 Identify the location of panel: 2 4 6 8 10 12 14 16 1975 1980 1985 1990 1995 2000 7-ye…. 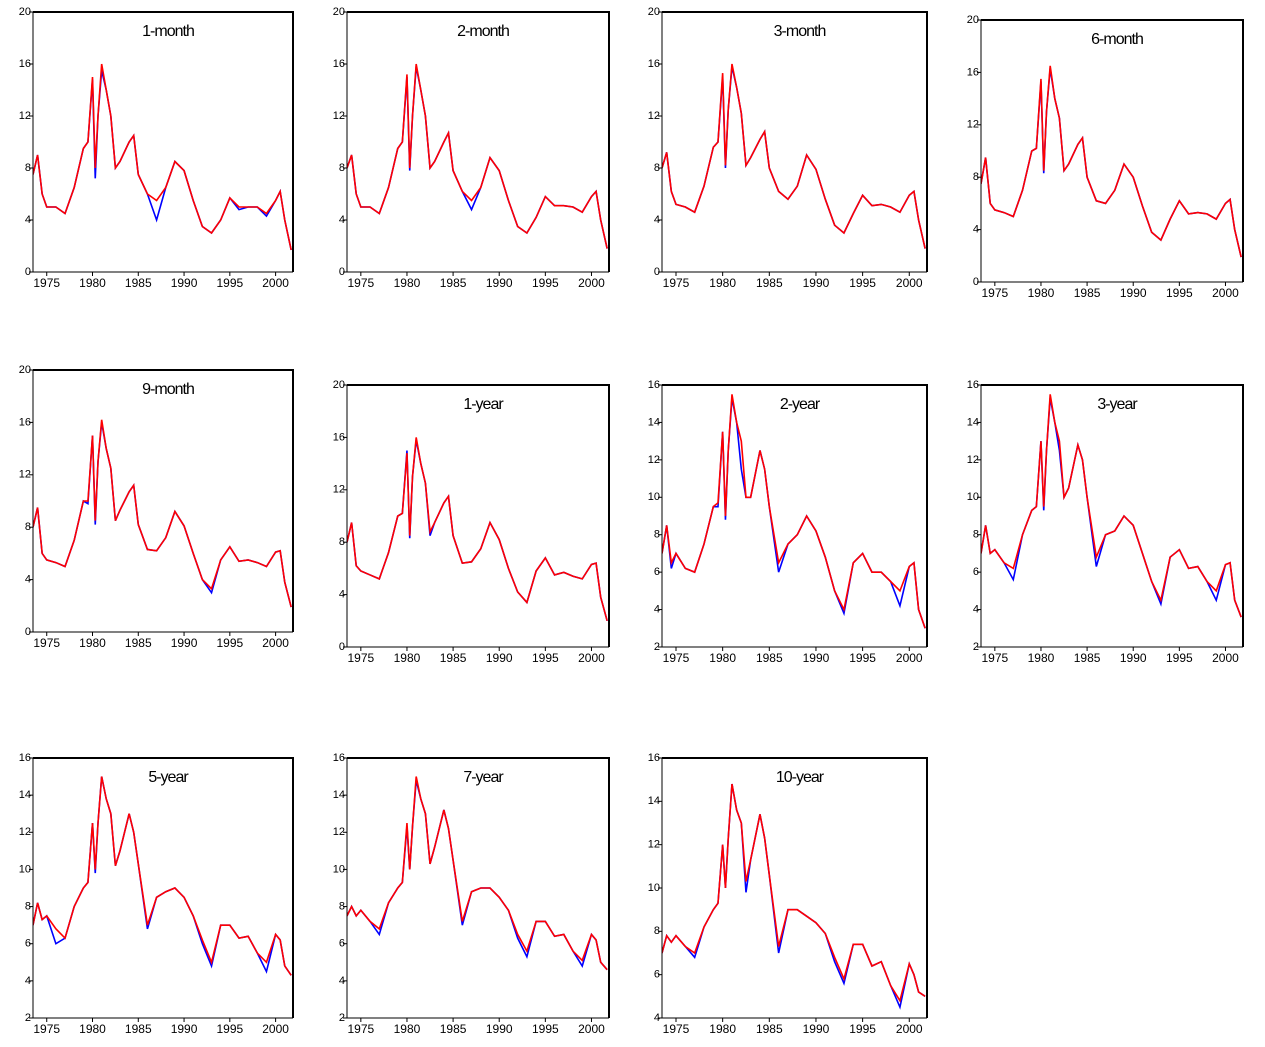
(471, 894).